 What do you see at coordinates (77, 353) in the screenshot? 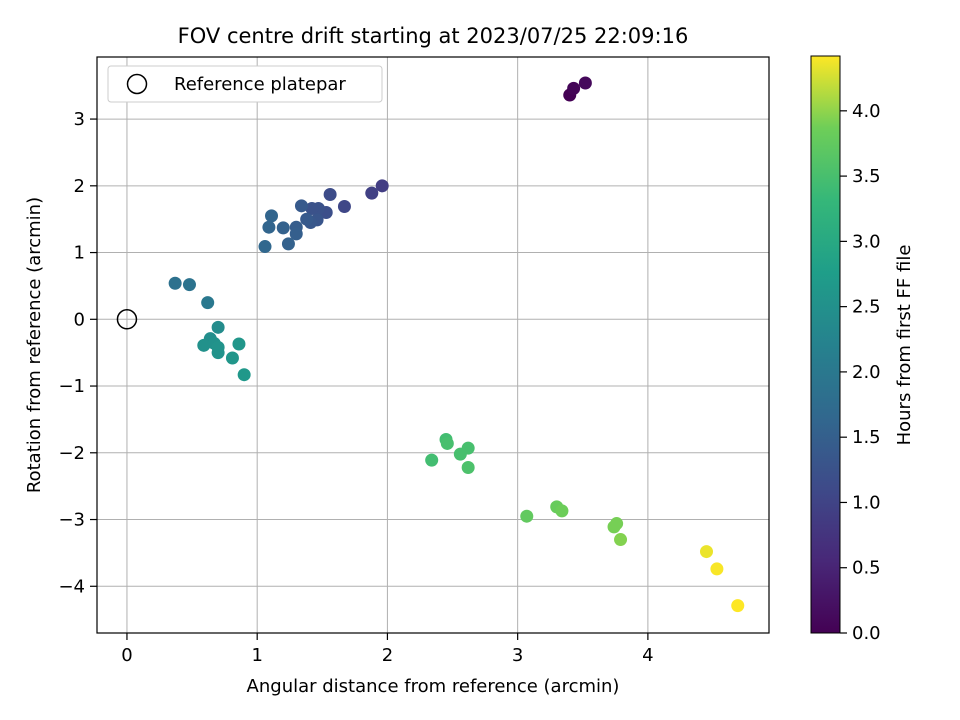
I see `y-axis-ticks: −4 −3 −2 −1 0 1 2 3` at bounding box center [77, 353].